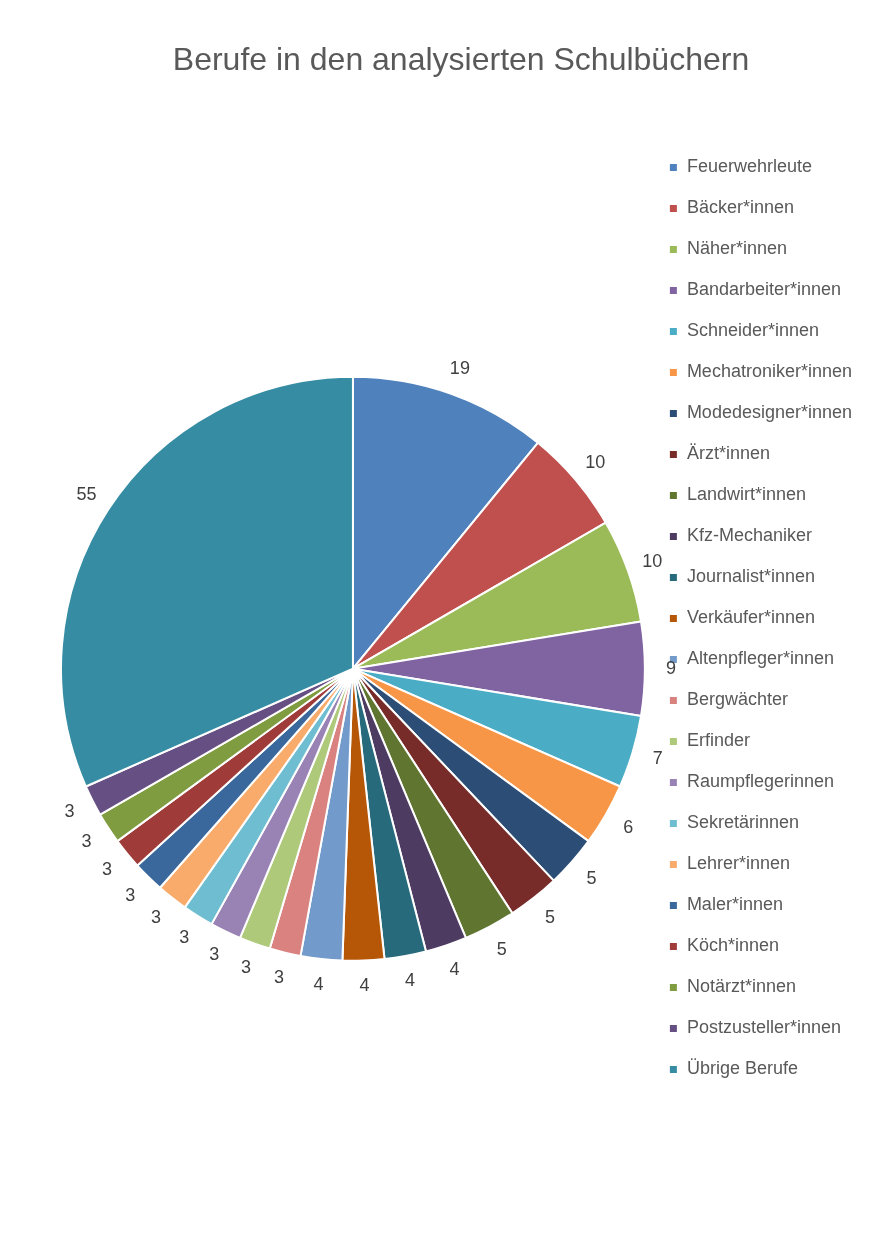 The width and height of the screenshot is (877, 1257). I want to click on data-label: 7, so click(657, 758).